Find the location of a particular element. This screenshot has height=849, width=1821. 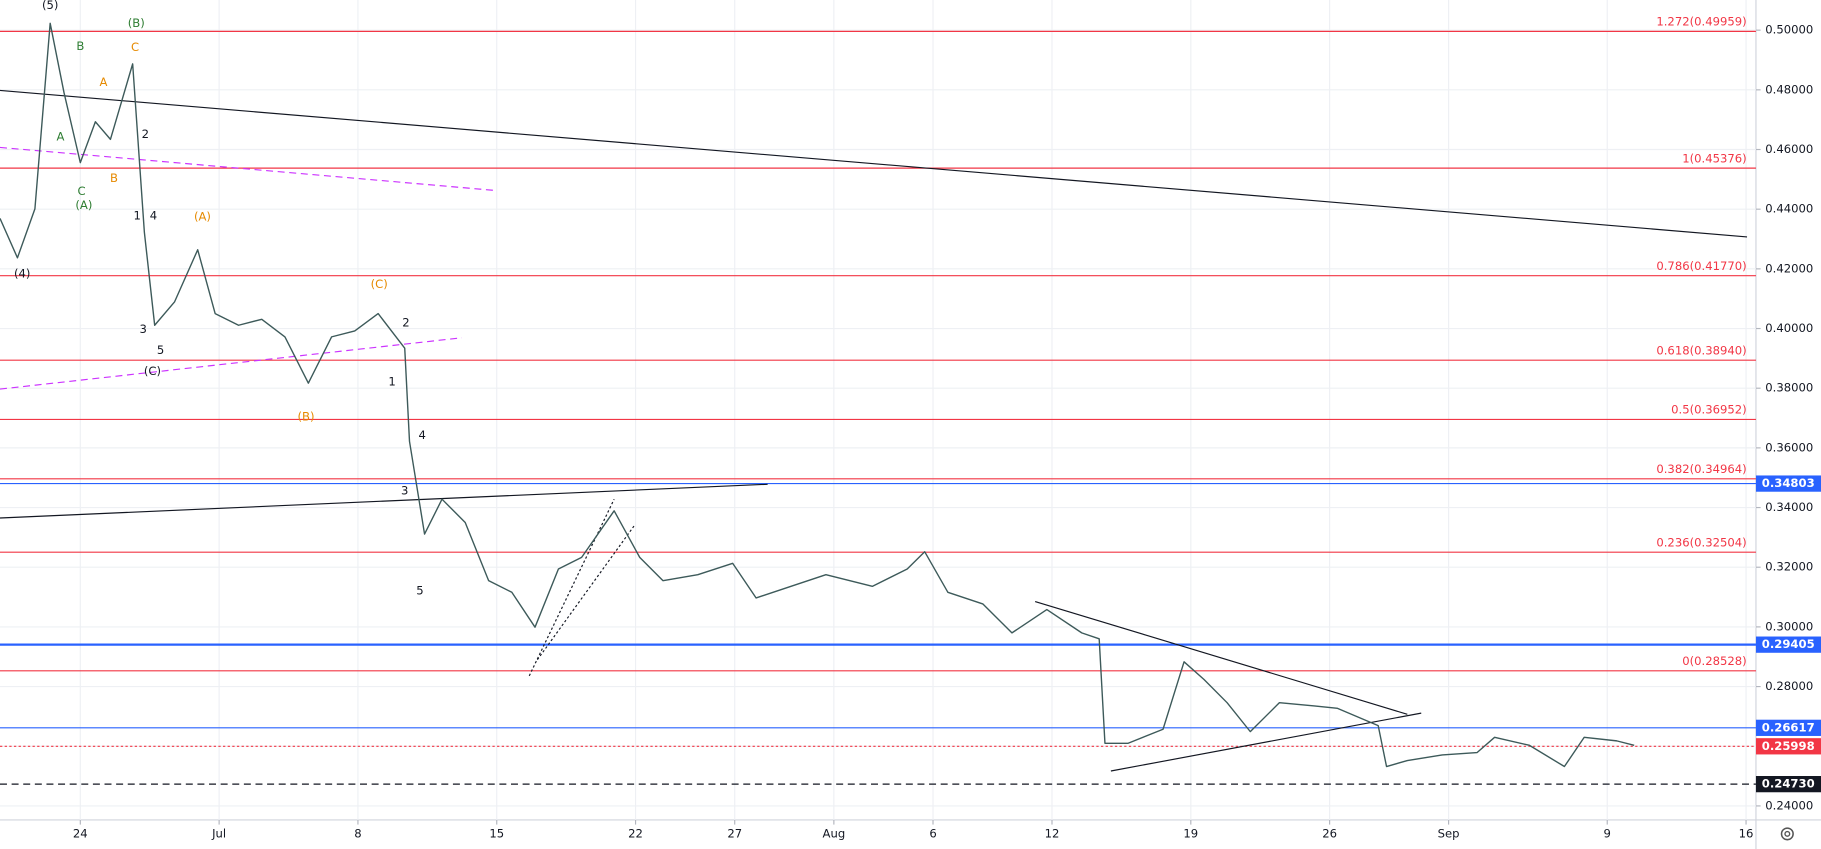

y-tick-label: 0.24000 is located at coordinates (1789, 805).